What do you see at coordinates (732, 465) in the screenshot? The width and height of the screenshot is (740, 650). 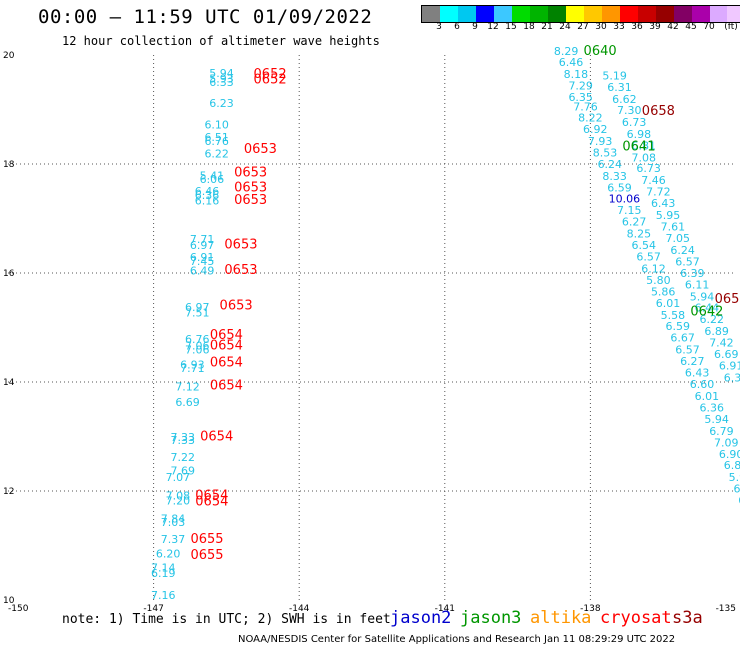 I see `data-point-label: 6.82` at bounding box center [732, 465].